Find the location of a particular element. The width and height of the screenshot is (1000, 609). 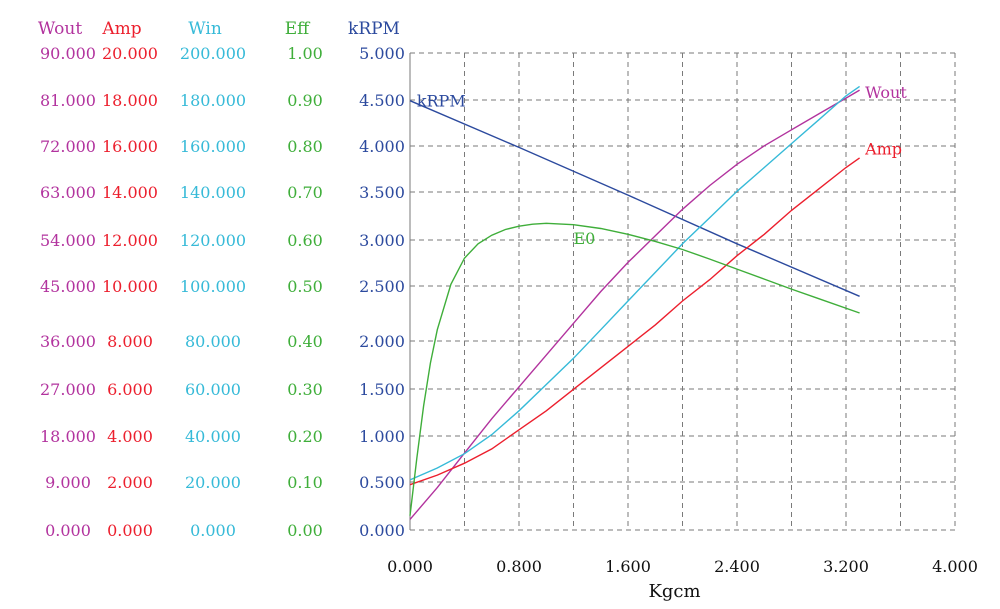

tick-label-wout: 81.000 is located at coordinates (68, 100).